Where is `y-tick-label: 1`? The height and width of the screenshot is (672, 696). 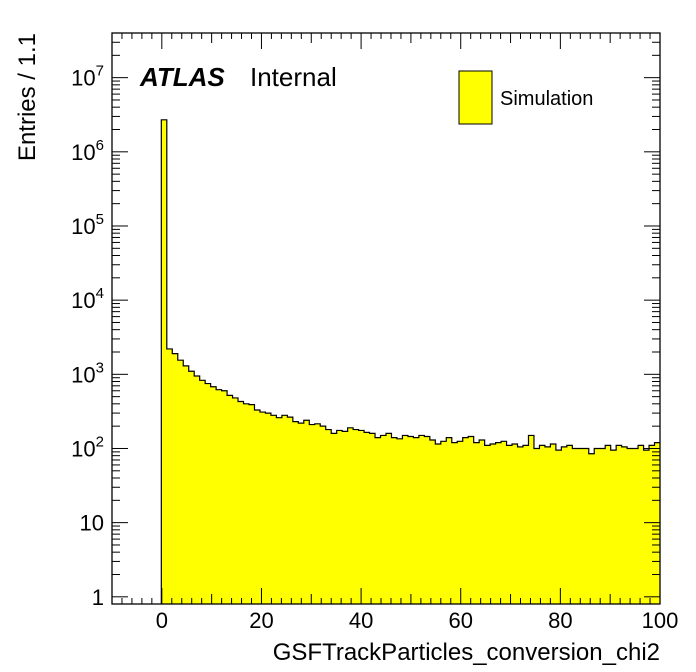 y-tick-label: 1 is located at coordinates (98, 597).